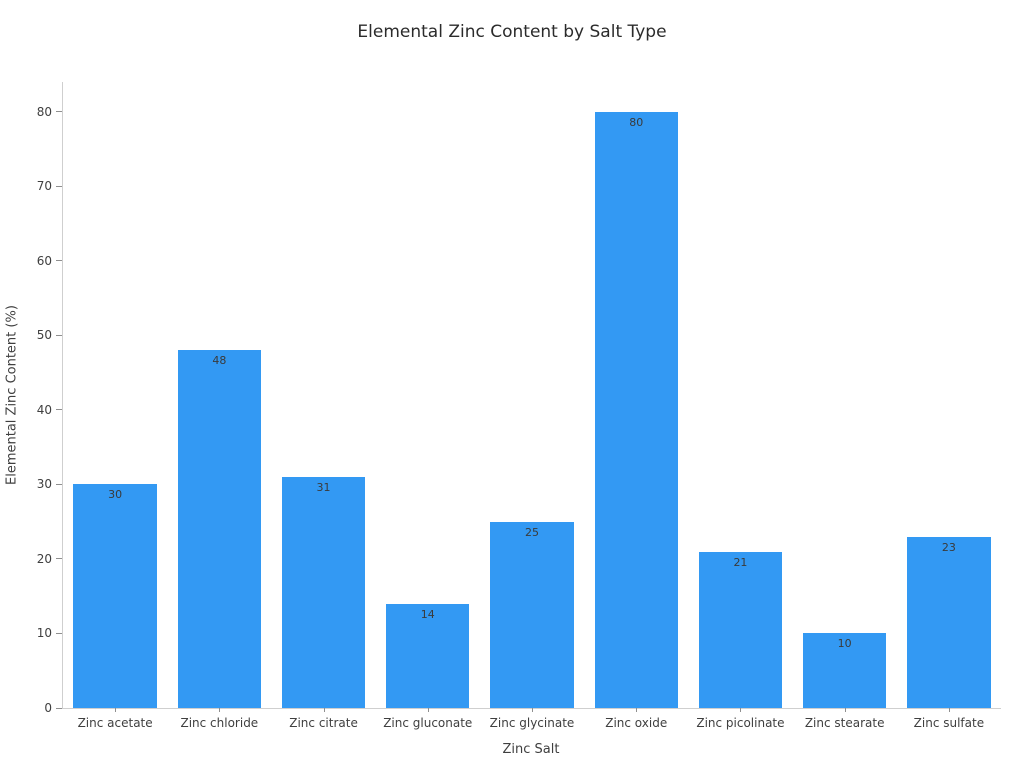  What do you see at coordinates (740, 562) in the screenshot?
I see `bar-value-label: 21` at bounding box center [740, 562].